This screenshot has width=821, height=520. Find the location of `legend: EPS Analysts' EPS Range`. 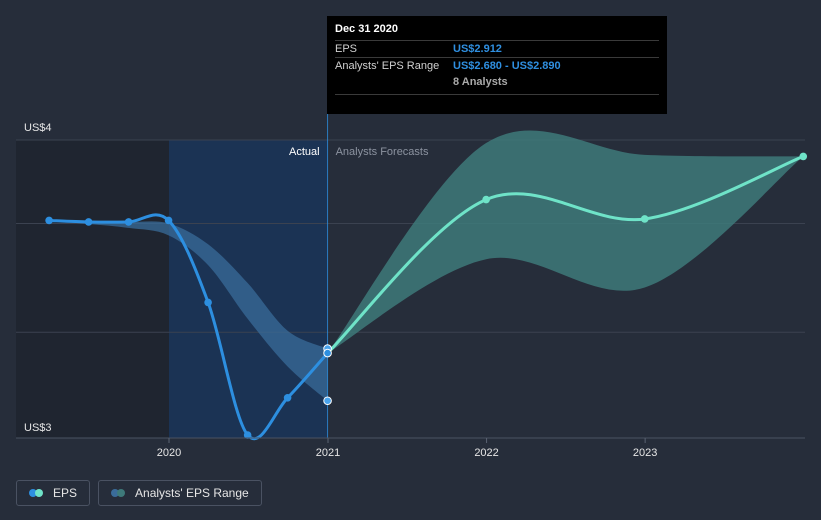

legend: EPS Analysts' EPS Range is located at coordinates (139, 493).